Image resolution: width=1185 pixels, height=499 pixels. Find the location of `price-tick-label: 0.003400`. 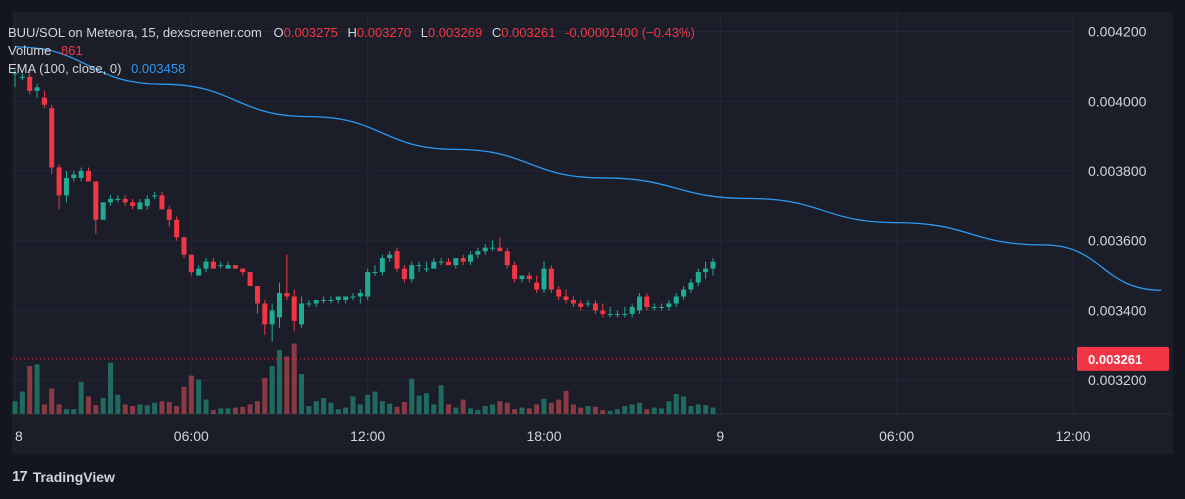

price-tick-label: 0.003400 is located at coordinates (1117, 310).